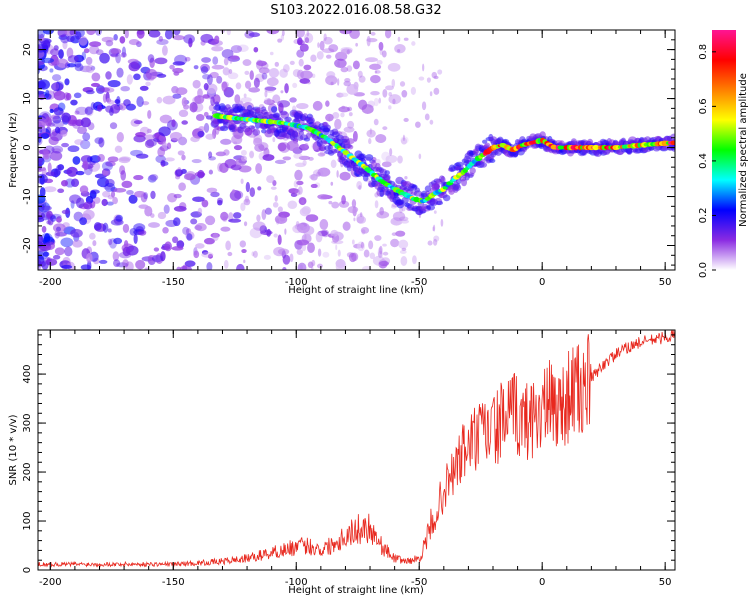  What do you see at coordinates (50, 582) in the screenshot?
I see `x-tick-label: -200` at bounding box center [50, 582].